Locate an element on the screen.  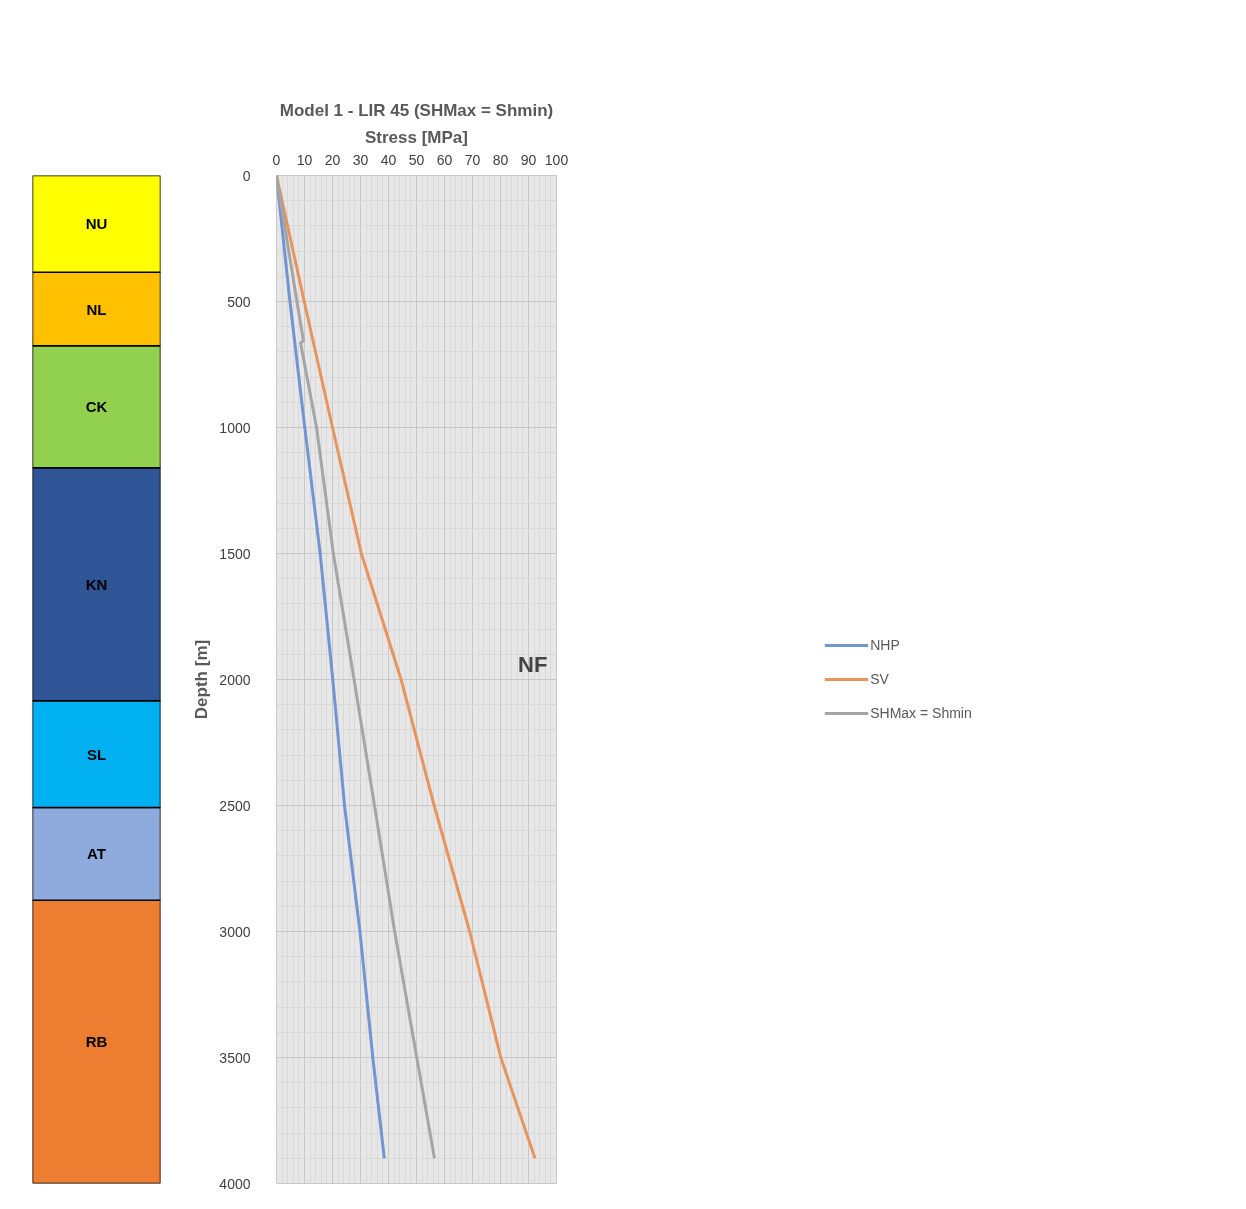
series-label: CK is located at coordinates (96, 407).